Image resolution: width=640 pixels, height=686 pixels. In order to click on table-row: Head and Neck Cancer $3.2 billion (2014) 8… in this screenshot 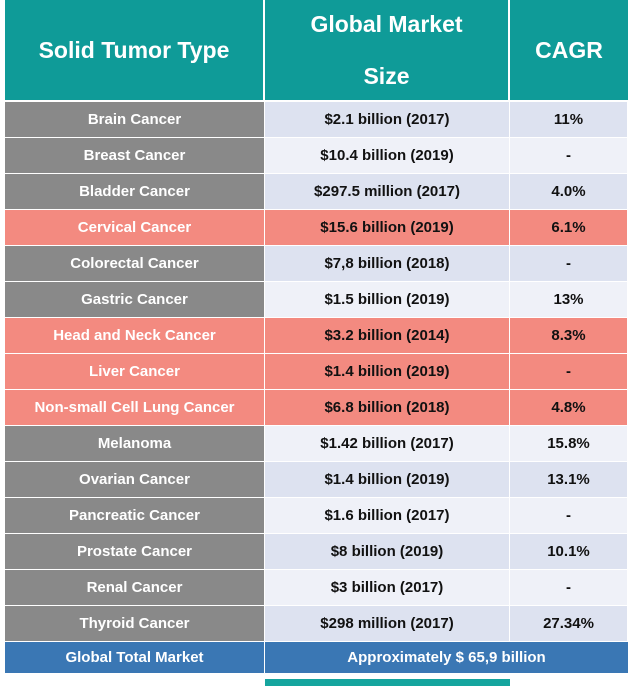, I will do `click(316, 336)`.